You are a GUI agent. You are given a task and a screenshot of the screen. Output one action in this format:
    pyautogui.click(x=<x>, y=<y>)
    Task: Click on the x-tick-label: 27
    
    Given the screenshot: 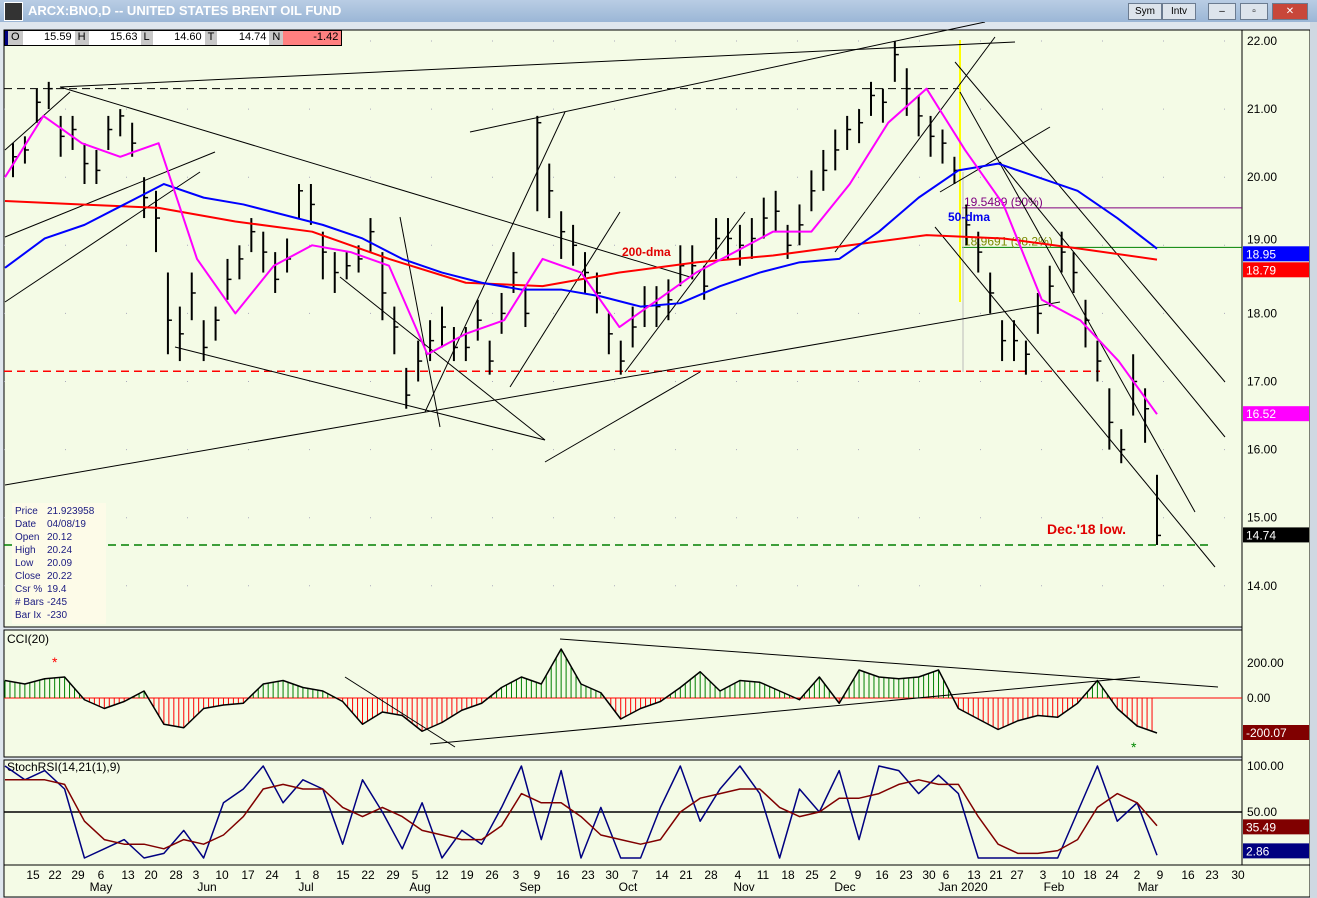 What is the action you would take?
    pyautogui.click(x=1017, y=875)
    